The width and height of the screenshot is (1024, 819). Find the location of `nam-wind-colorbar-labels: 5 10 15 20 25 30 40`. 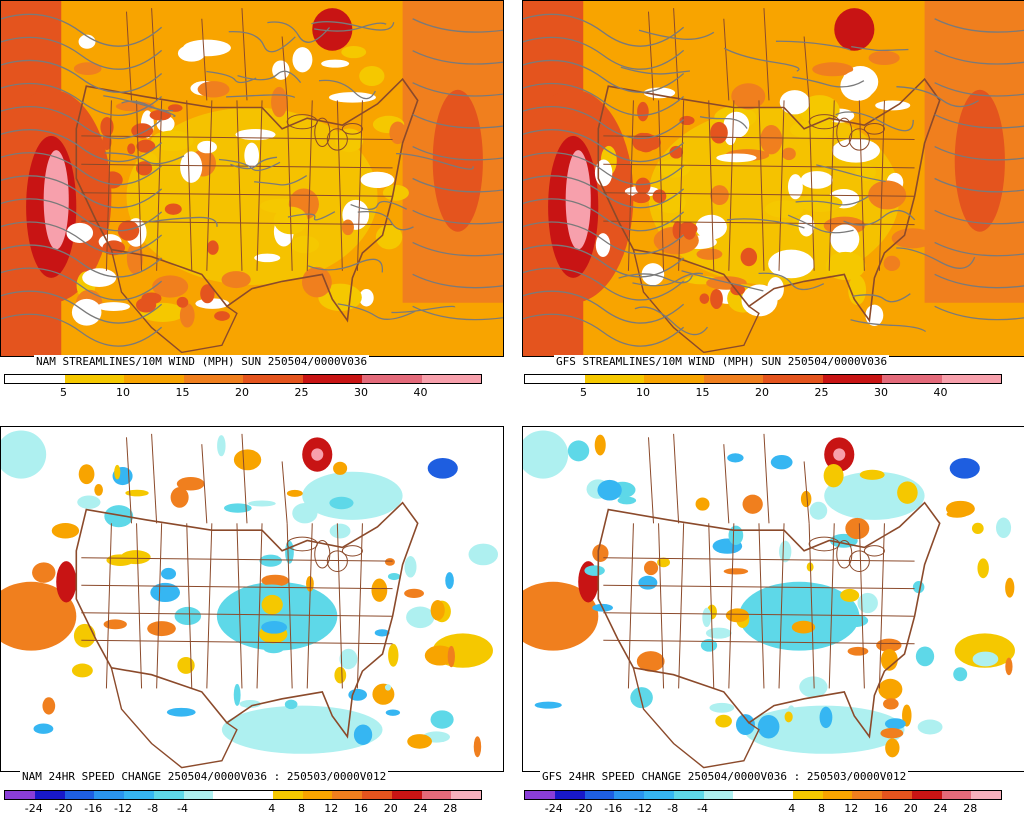

nam-wind-colorbar-labels: 5 10 15 20 25 30 40 is located at coordinates (242, 393).